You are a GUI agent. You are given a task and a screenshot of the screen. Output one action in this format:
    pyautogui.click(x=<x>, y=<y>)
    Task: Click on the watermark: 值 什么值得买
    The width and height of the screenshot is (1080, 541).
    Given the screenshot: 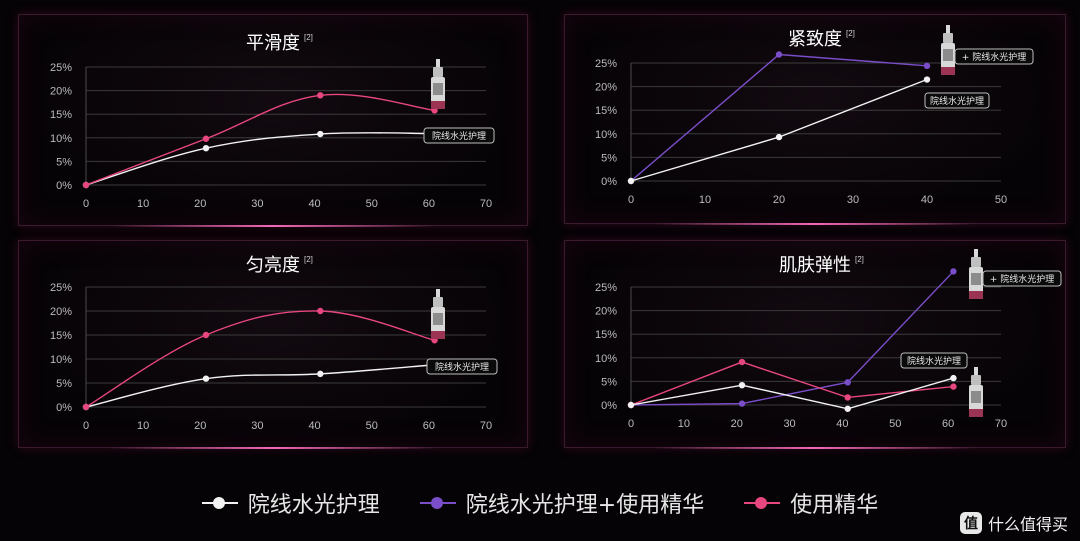 What is the action you would take?
    pyautogui.click(x=1013, y=523)
    